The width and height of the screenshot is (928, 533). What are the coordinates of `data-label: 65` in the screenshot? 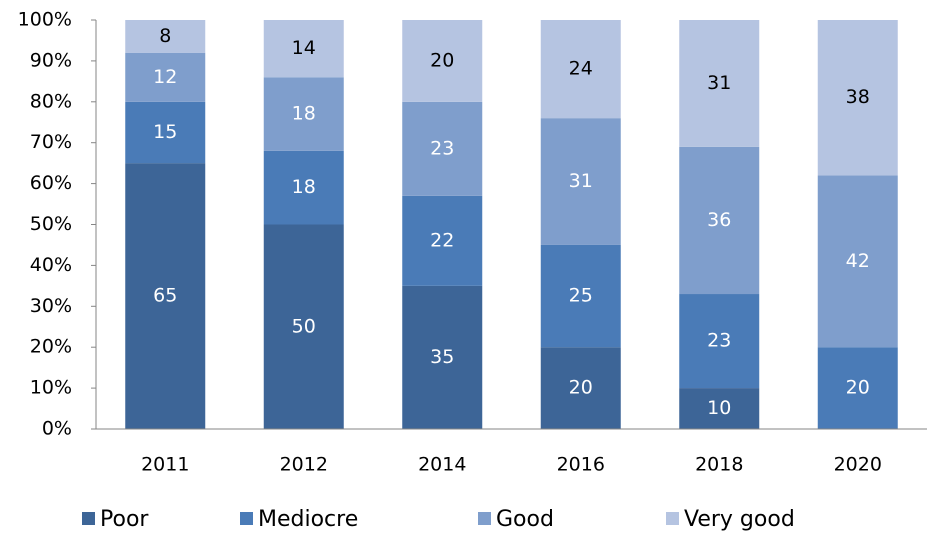 It's located at (165, 296).